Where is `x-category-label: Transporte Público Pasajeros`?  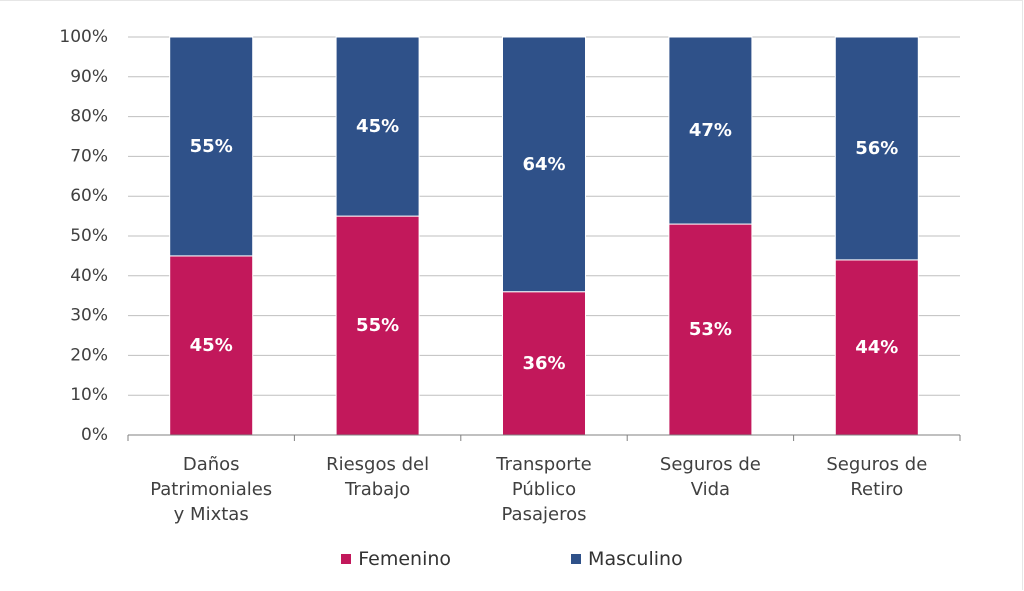
x-category-label: Transporte Público Pasajeros is located at coordinates (543, 489).